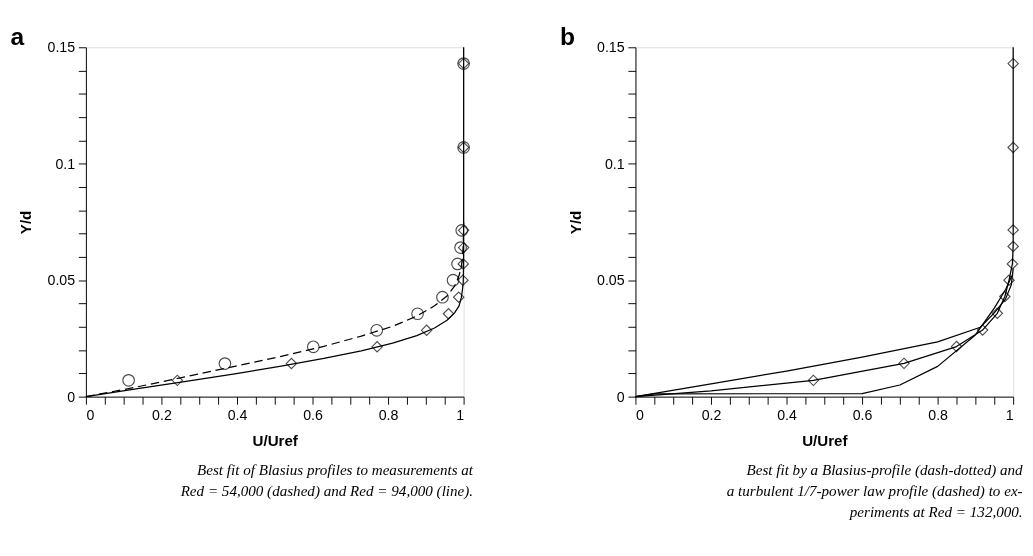 This screenshot has width=1033, height=556. What do you see at coordinates (875, 491) in the screenshot?
I see `text: Best fit by a Blasius-profile (dash-dotted) and a turbulent 1/7-power law profile (dashed) to ex- periments at Red = 132,000.` at bounding box center [875, 491].